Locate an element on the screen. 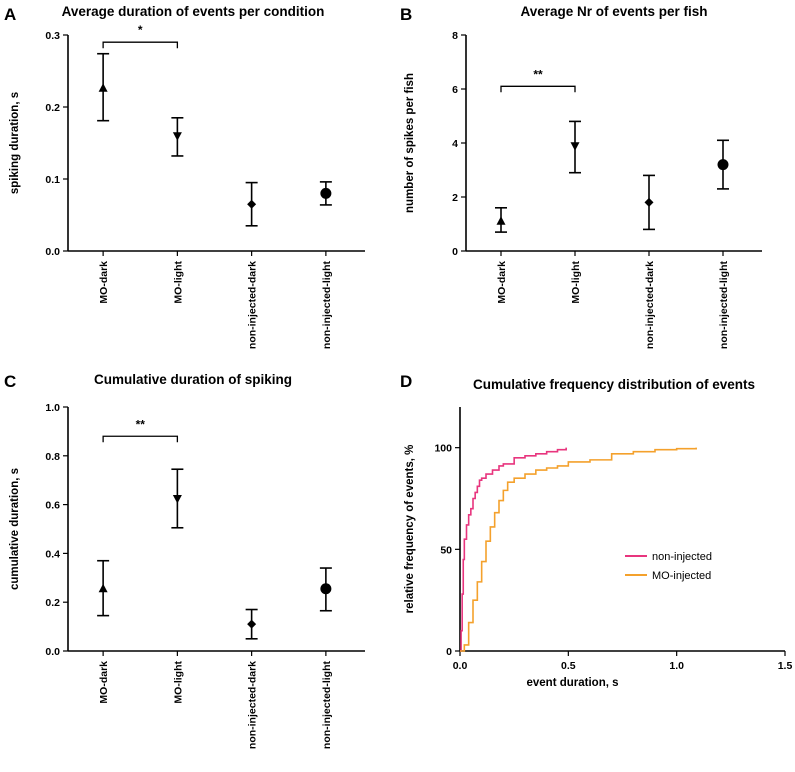 This screenshot has width=795, height=772. y-axis-label: spiking duration, s is located at coordinates (15, 143).